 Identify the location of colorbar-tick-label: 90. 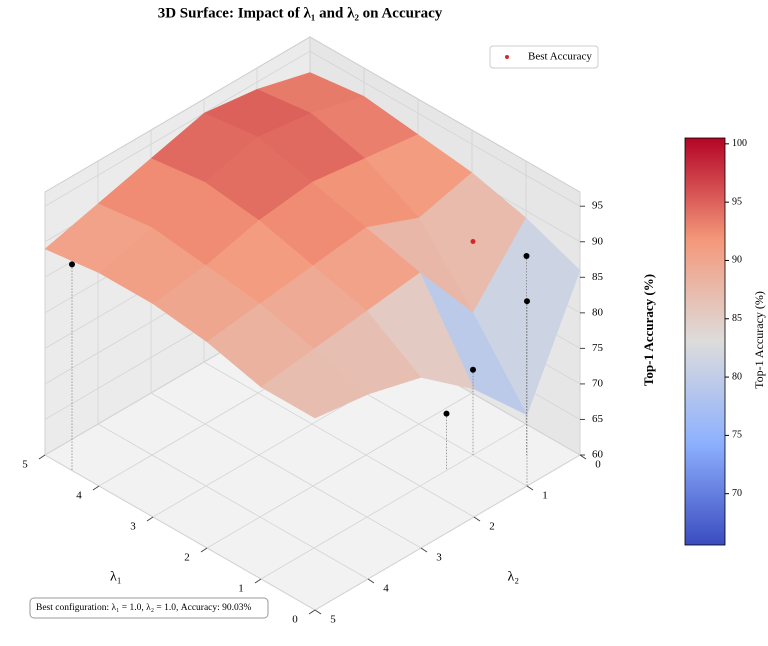
(737, 260).